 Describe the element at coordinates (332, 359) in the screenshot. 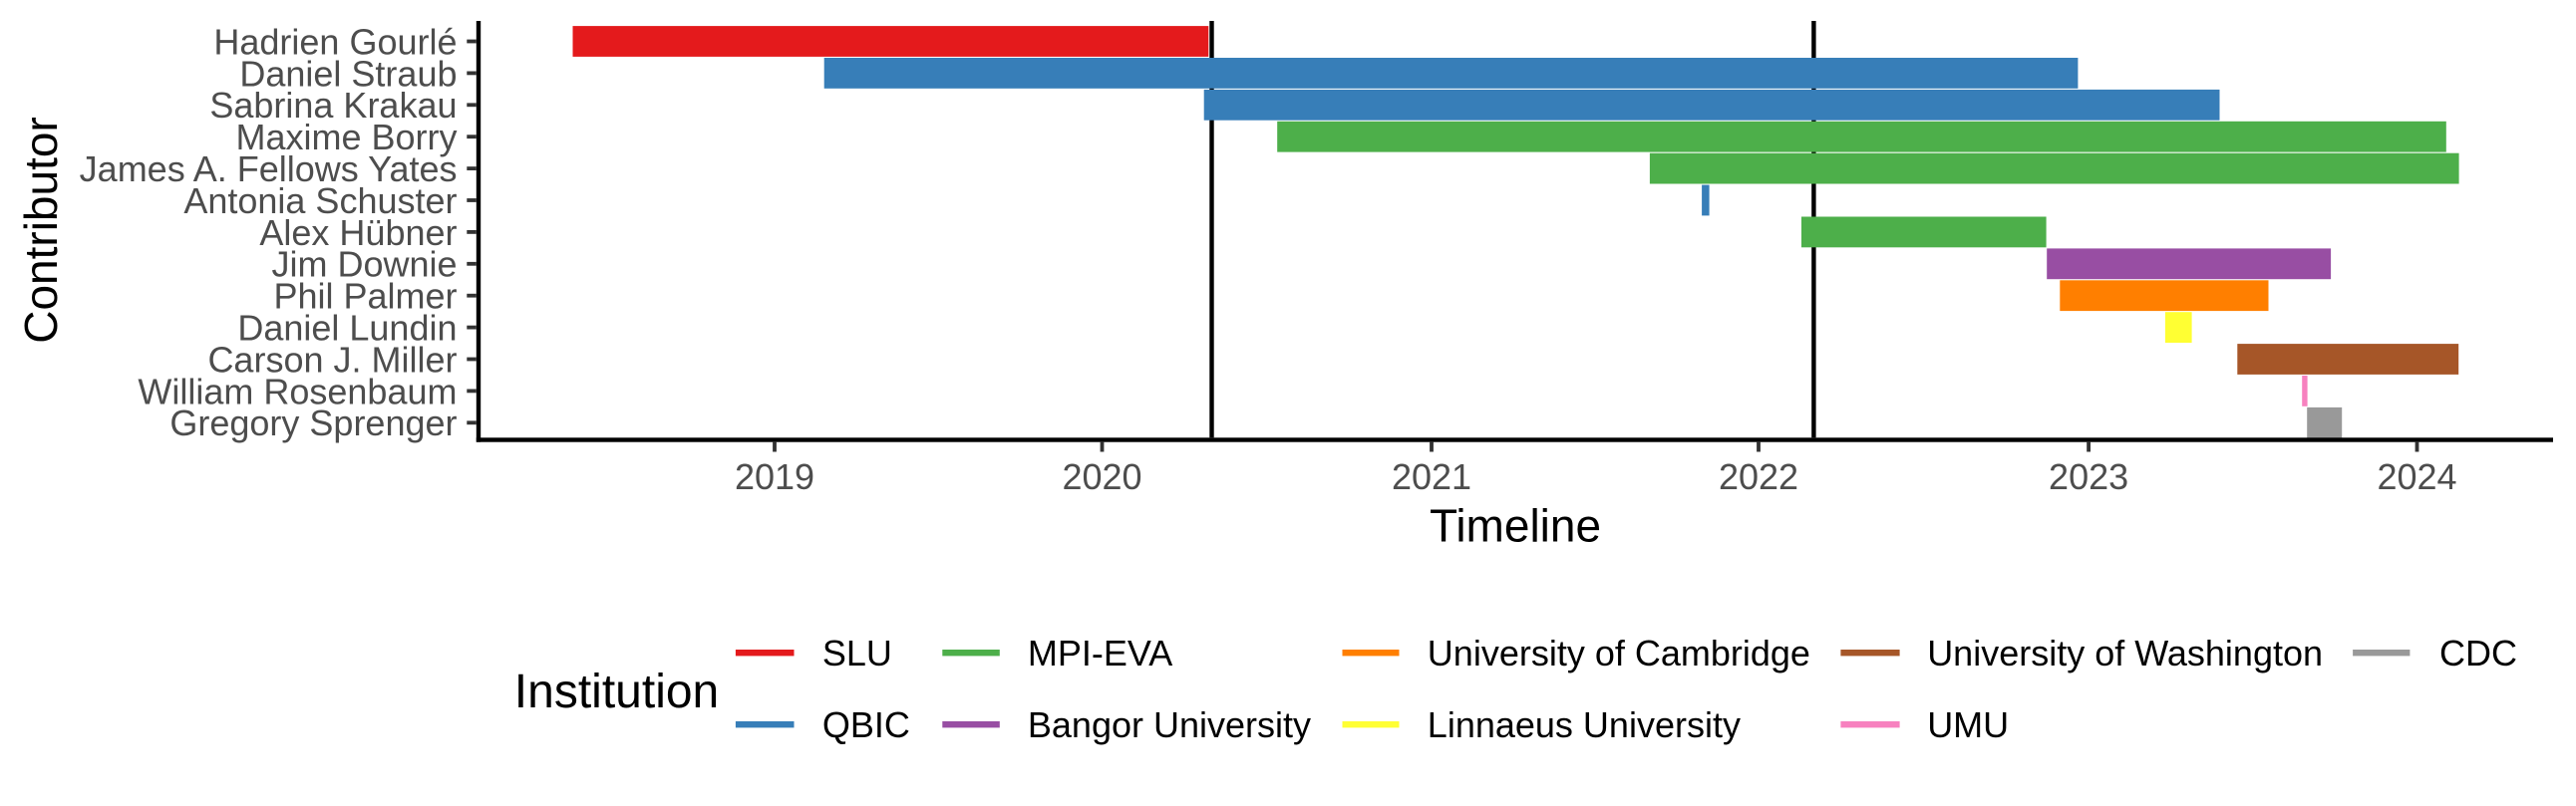

I see `svg-text: Carson J. Miller` at that location.